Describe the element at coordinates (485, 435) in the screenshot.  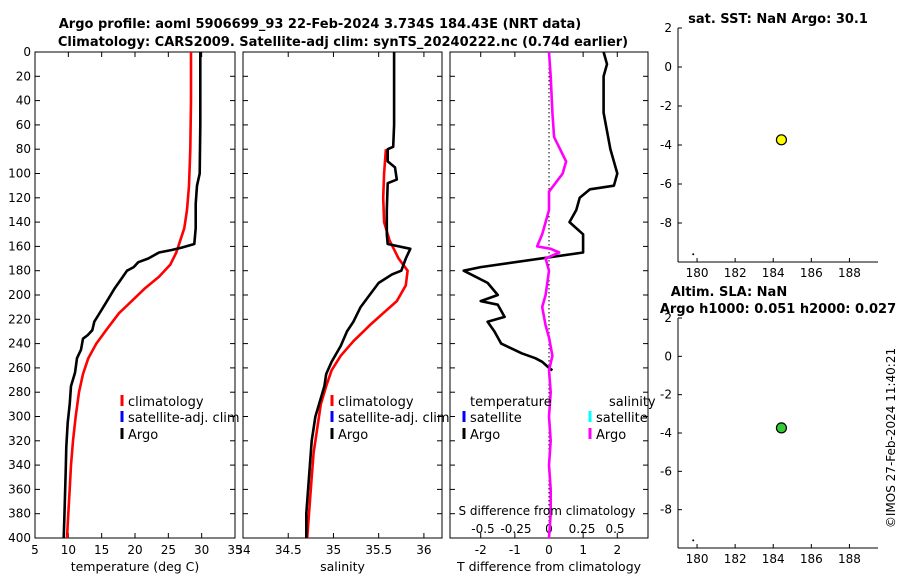
I see `legend-t-argo-label: Argo` at that location.